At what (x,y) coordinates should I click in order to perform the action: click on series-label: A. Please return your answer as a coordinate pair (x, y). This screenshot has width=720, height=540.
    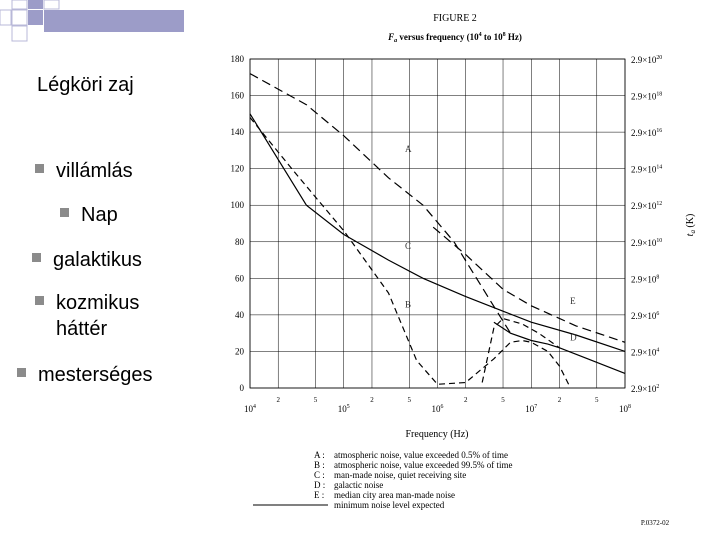
    Looking at the image, I should click on (408, 149).